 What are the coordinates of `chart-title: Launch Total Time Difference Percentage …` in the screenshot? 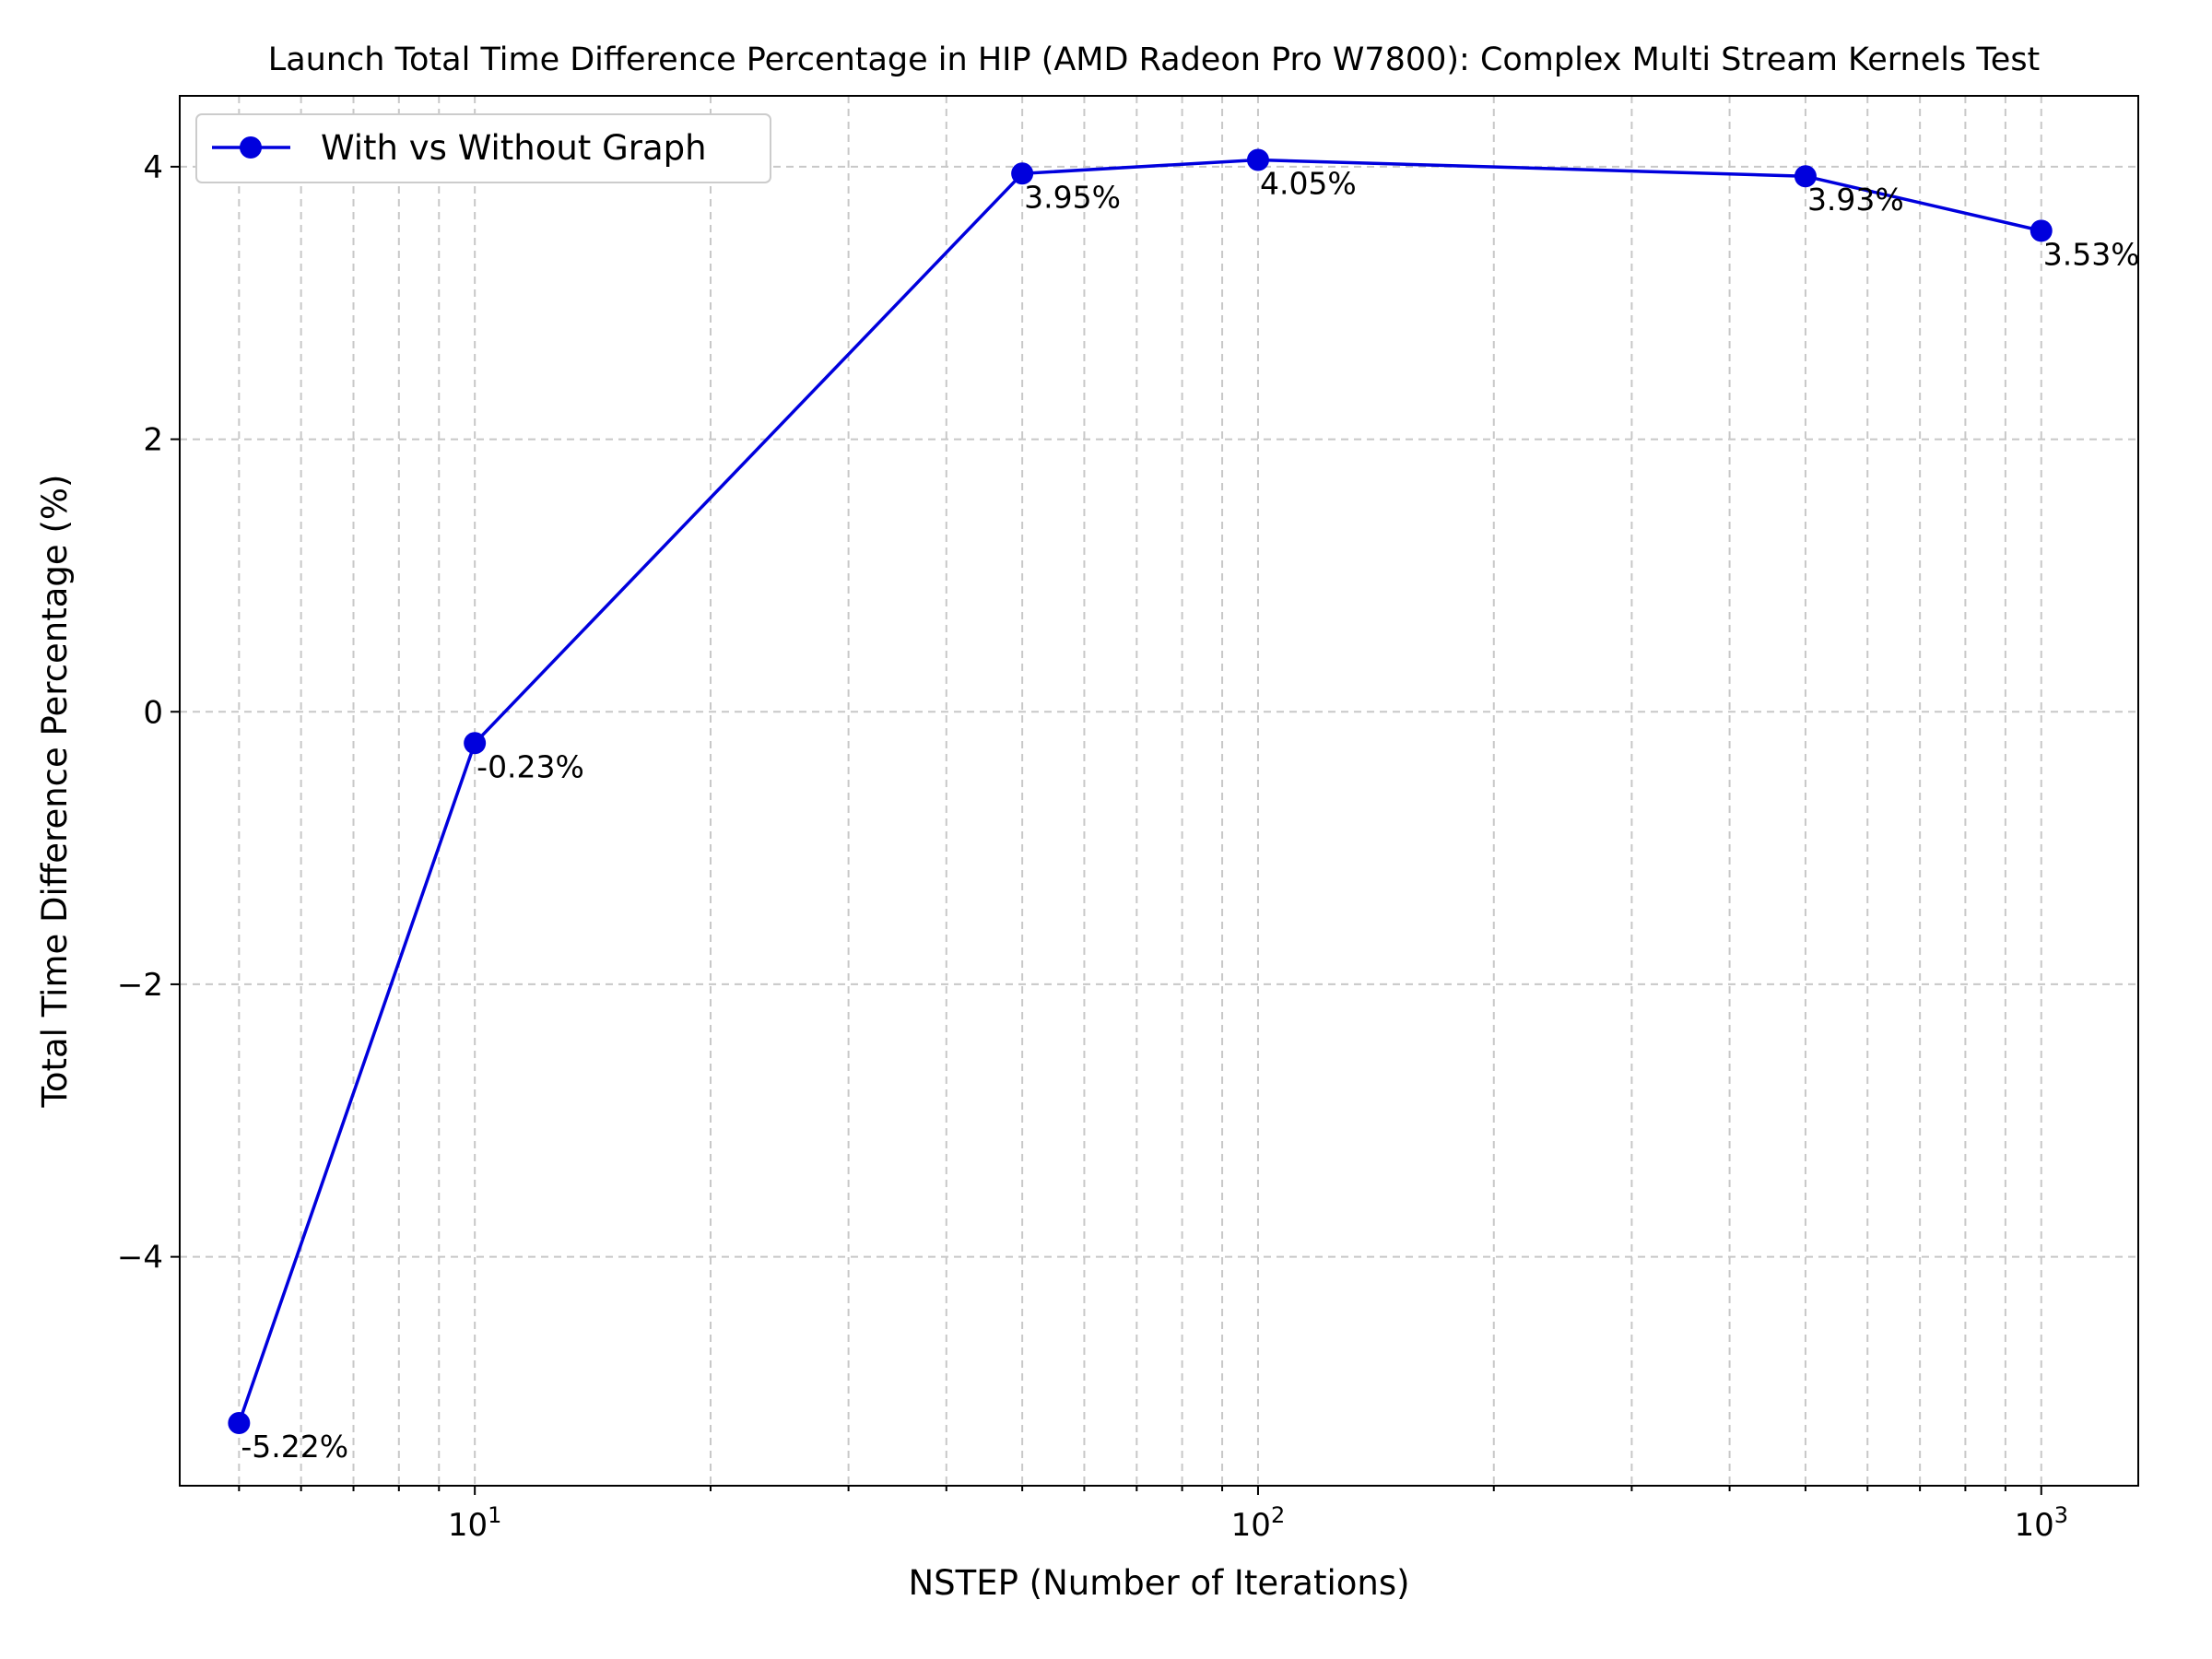 It's located at (1154, 59).